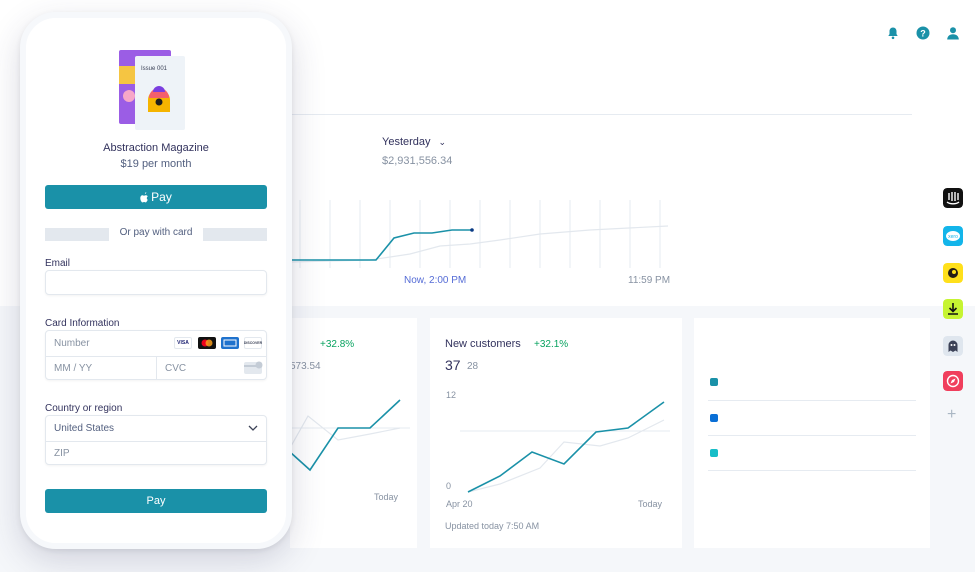 Image resolution: width=975 pixels, height=572 pixels. I want to click on intercom-icon, so click(953, 198).